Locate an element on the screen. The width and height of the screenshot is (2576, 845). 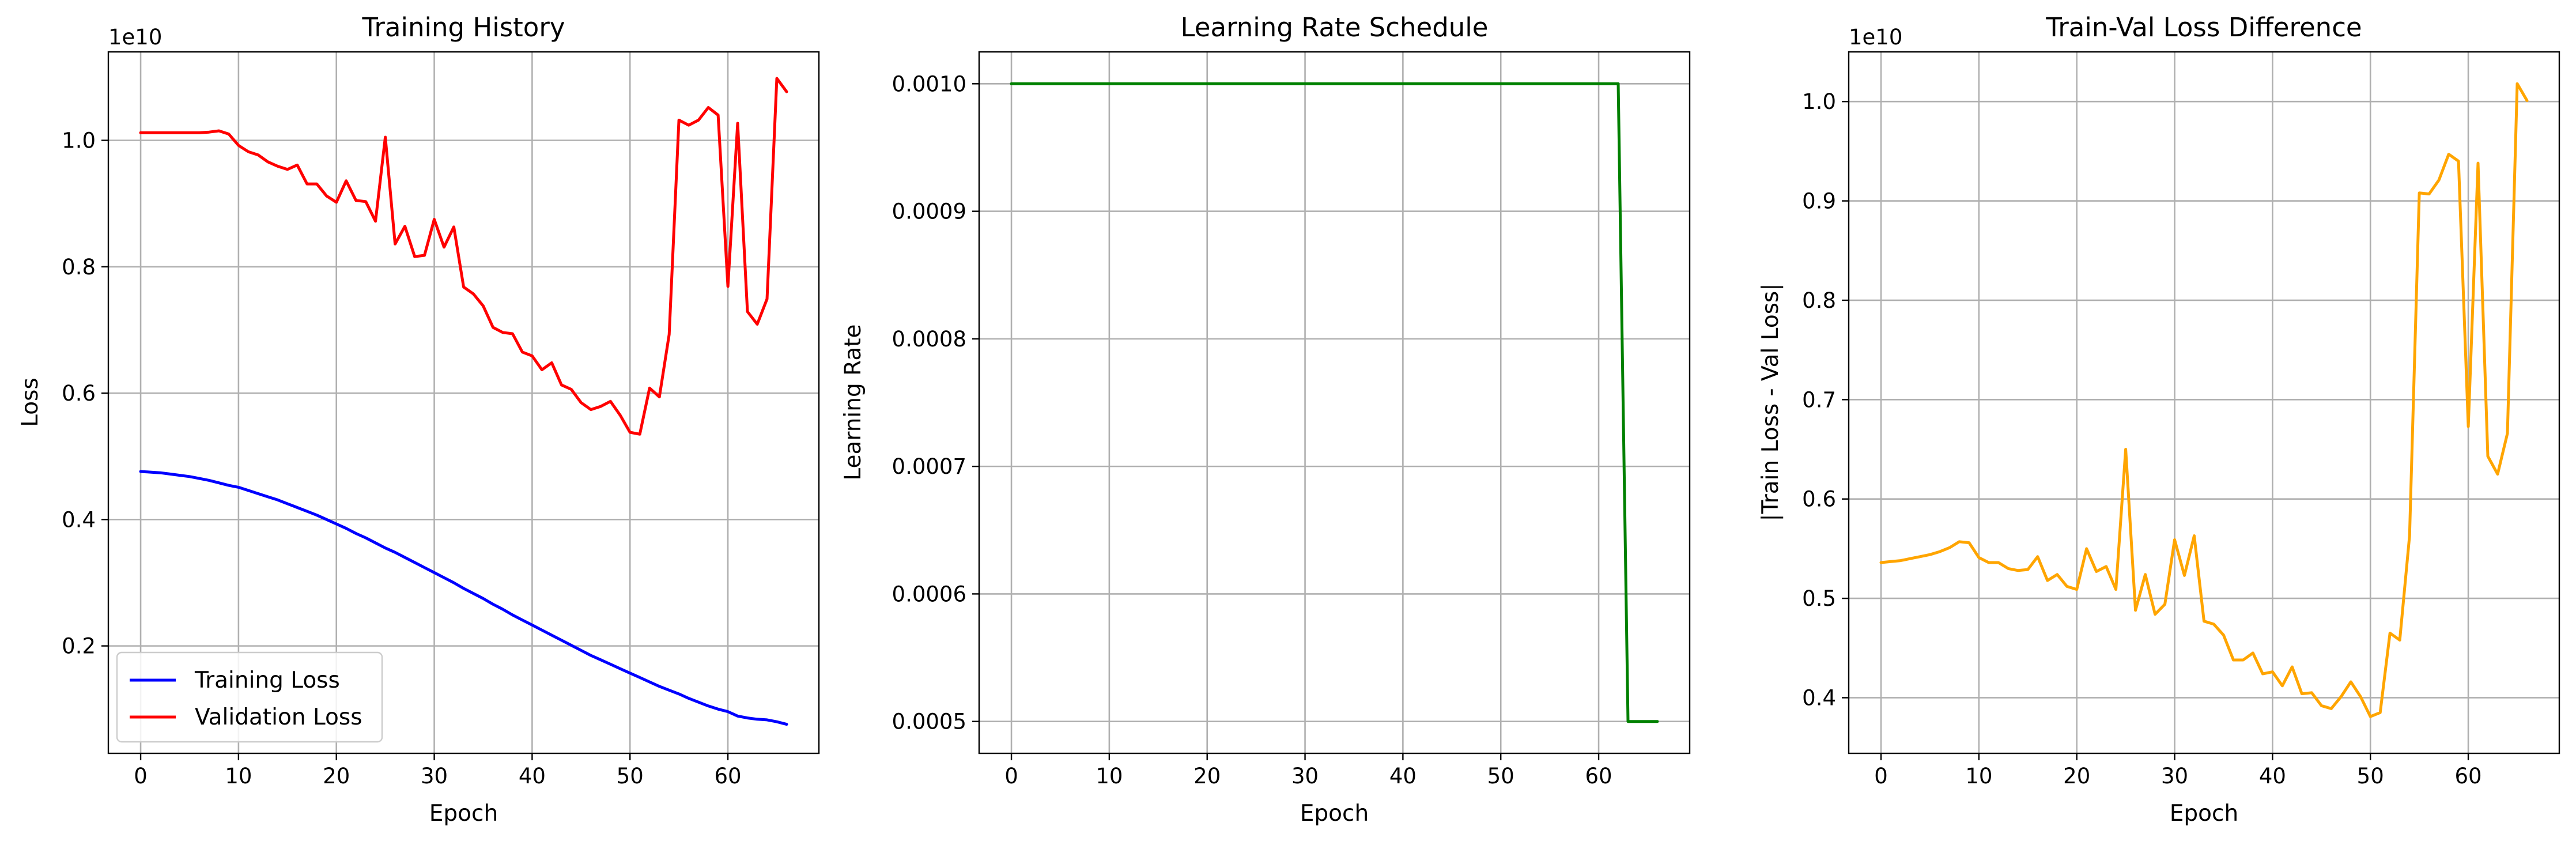
series-line-training-loss is located at coordinates (463, 598).